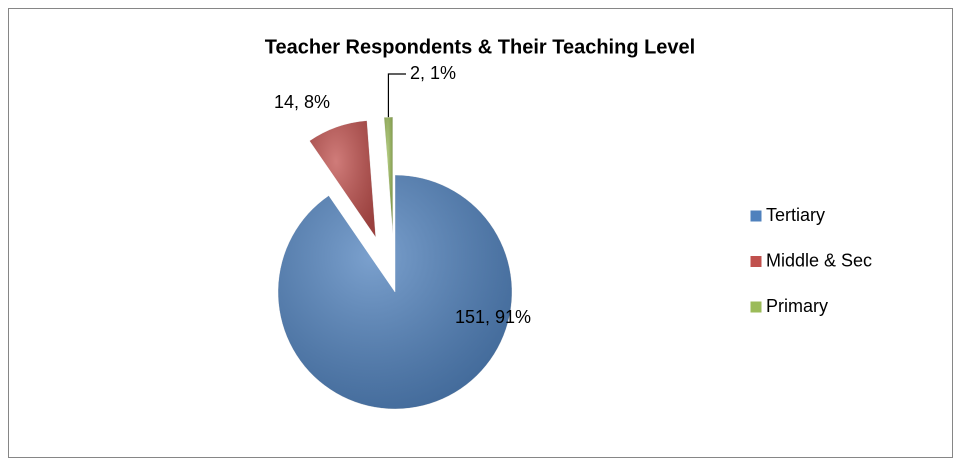 Image resolution: width=961 pixels, height=471 pixels. I want to click on data-label: 2, 1%, so click(433, 73).